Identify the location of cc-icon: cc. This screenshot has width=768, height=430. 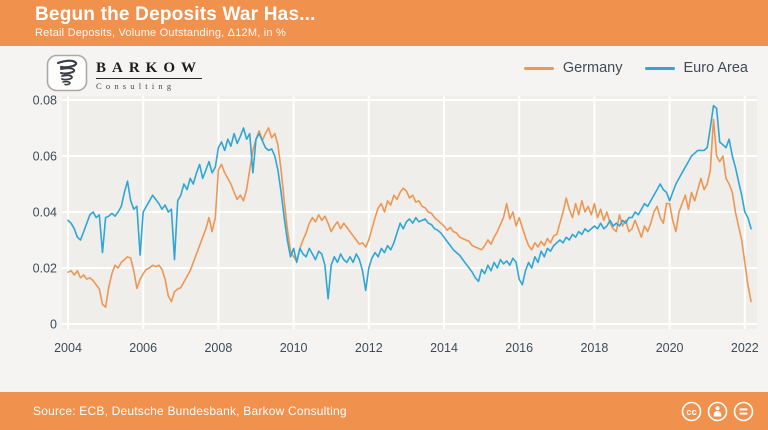
(691, 411).